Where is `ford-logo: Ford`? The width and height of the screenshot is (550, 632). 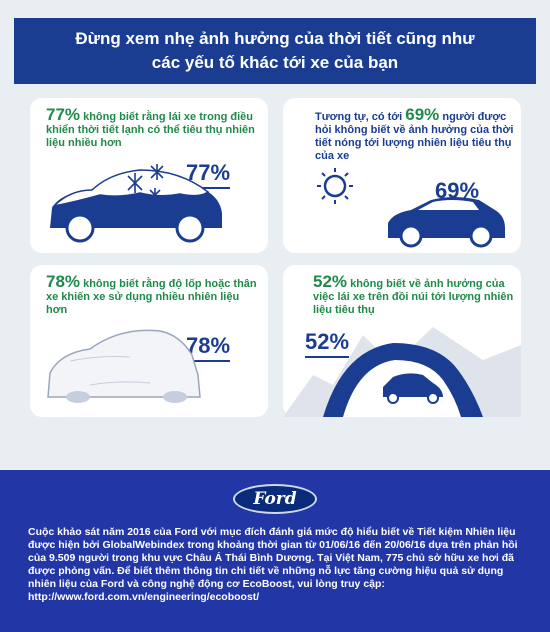
ford-logo: Ford is located at coordinates (275, 499).